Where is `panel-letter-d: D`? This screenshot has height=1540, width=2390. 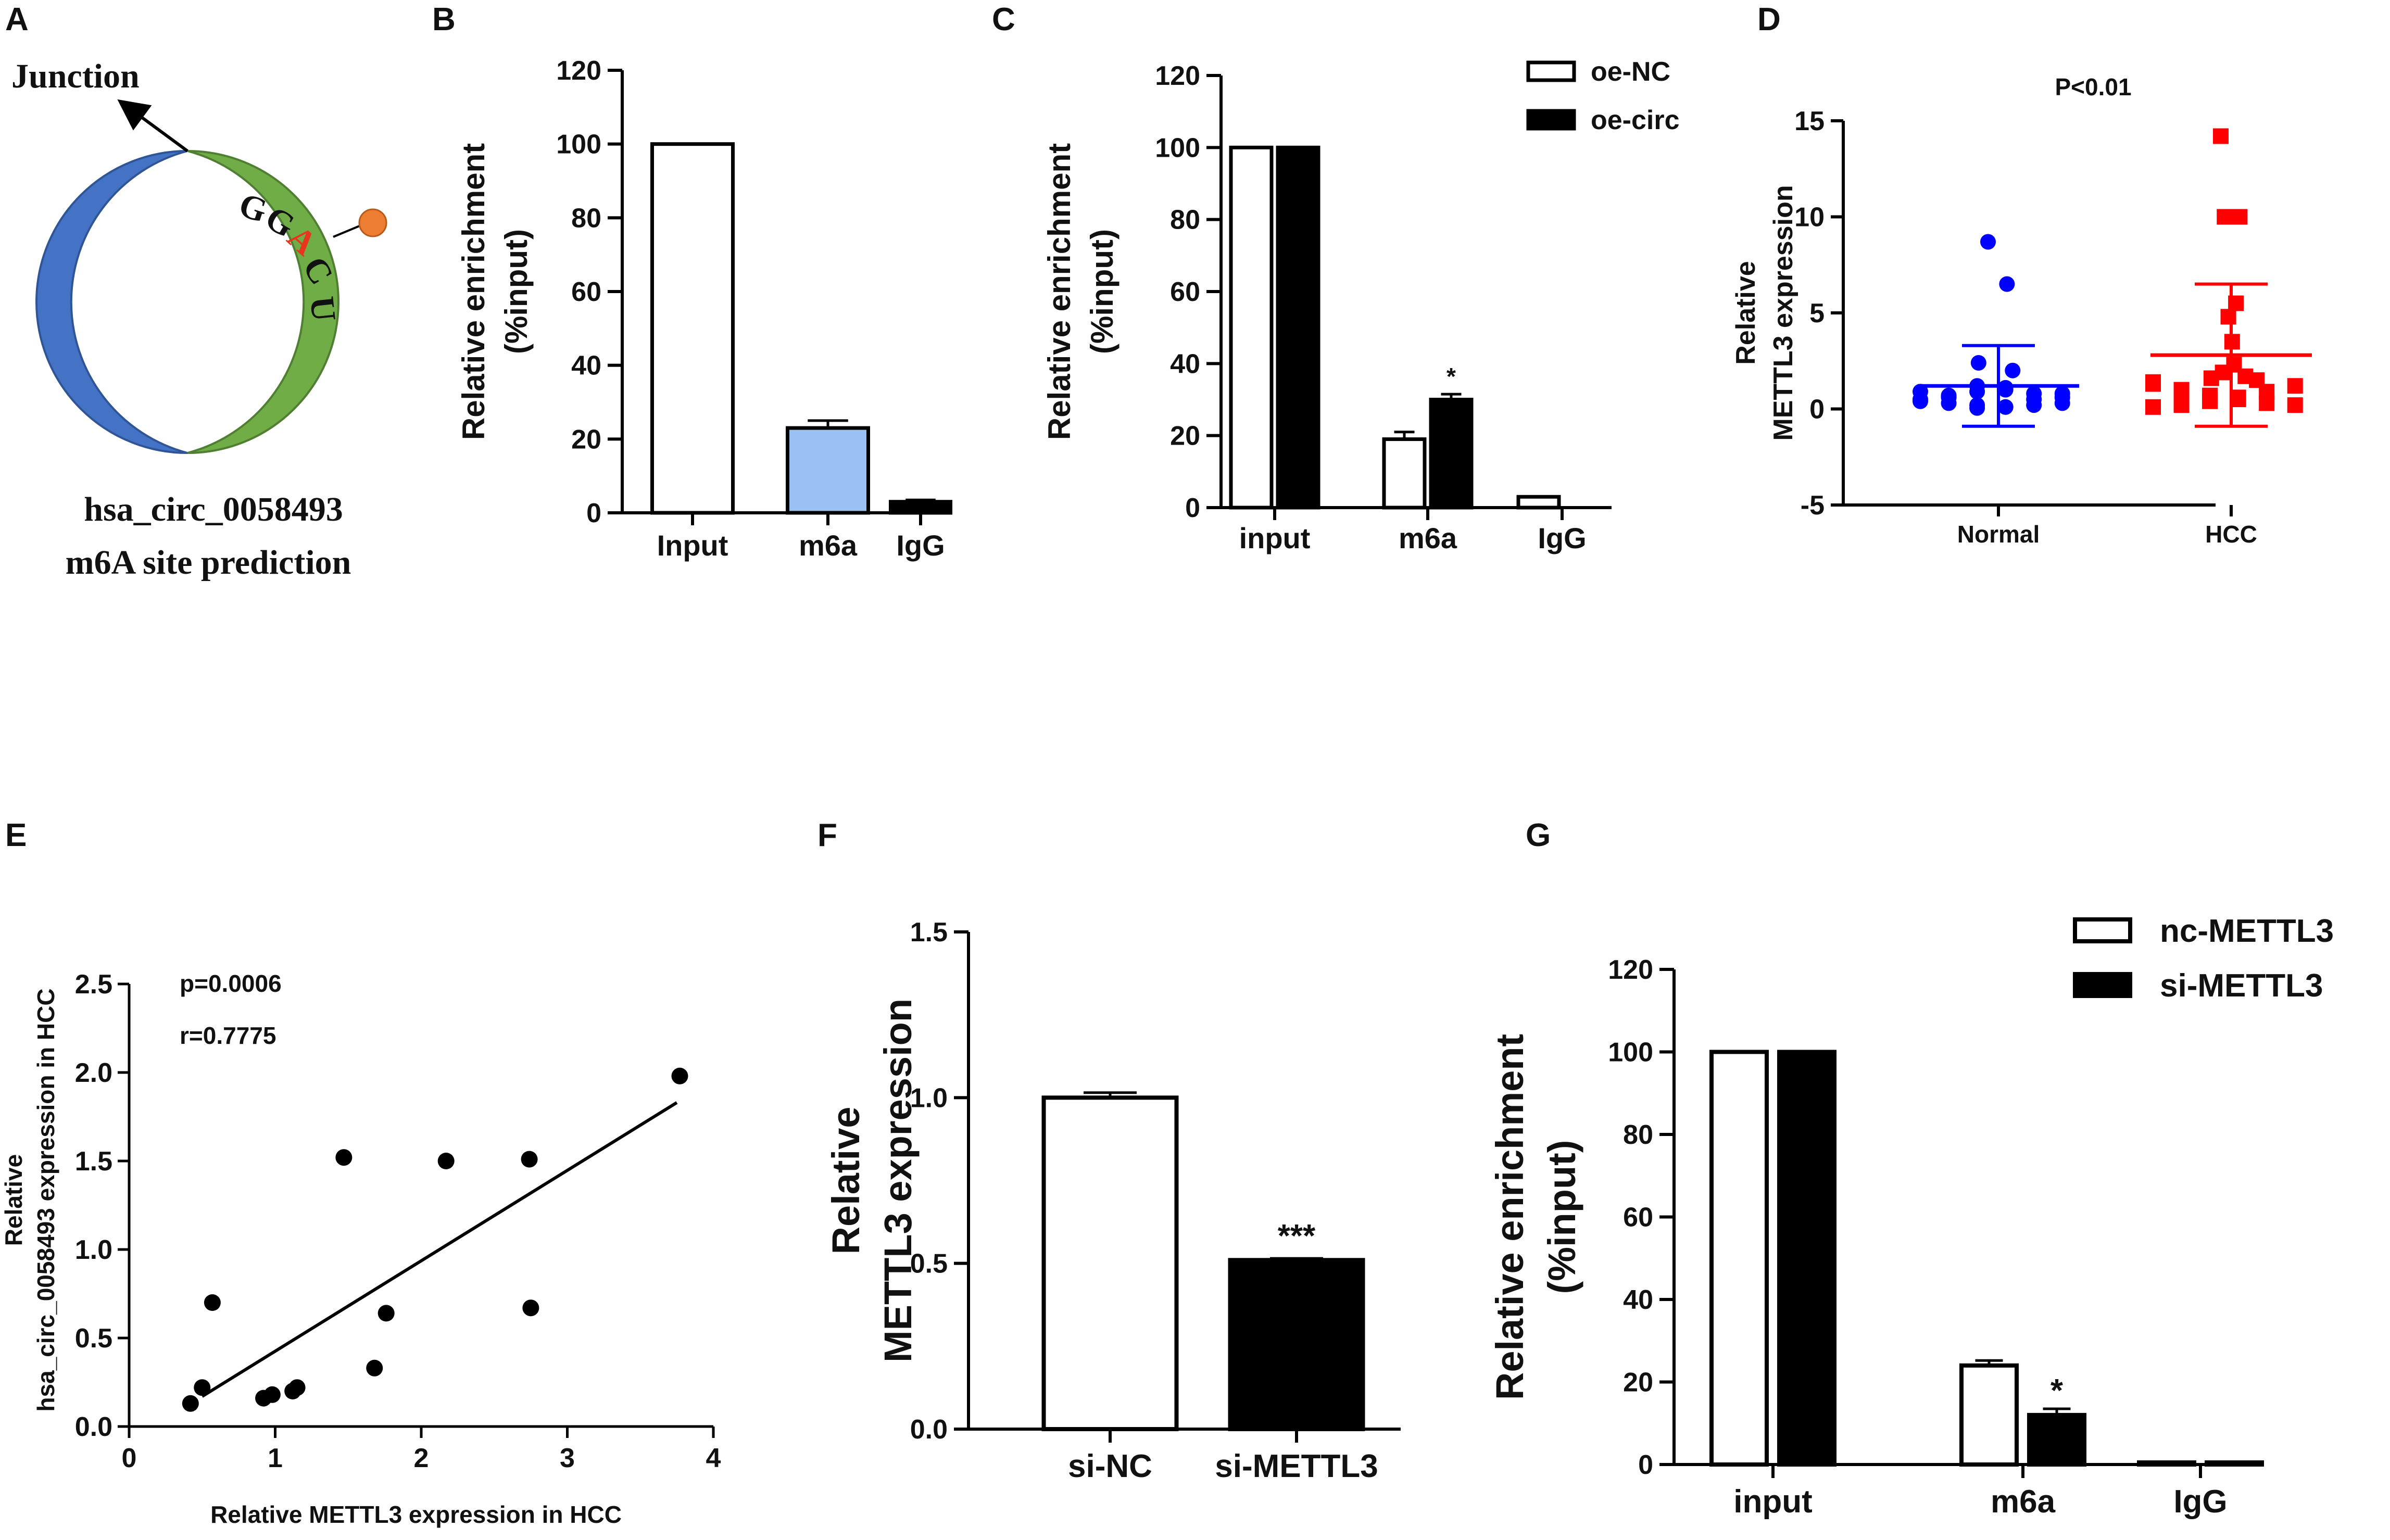 panel-letter-d: D is located at coordinates (1769, 19).